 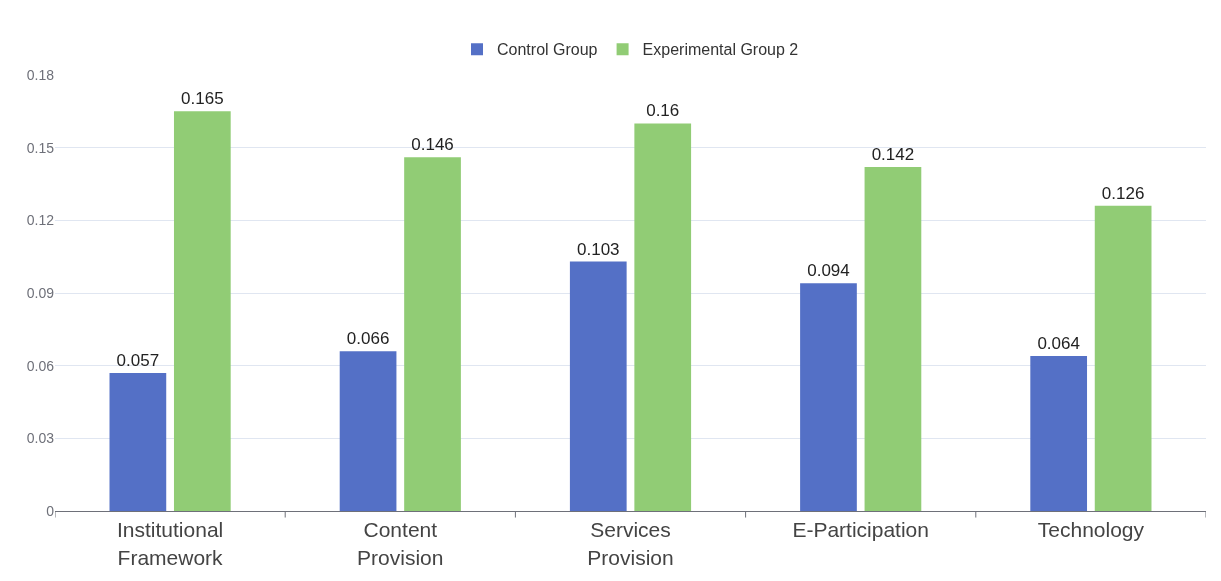 What do you see at coordinates (170, 543) in the screenshot?
I see `x-tick-label: Institutional Framework` at bounding box center [170, 543].